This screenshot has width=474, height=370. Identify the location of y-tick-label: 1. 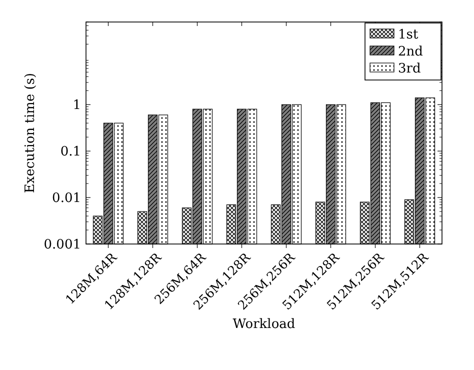
(76, 106).